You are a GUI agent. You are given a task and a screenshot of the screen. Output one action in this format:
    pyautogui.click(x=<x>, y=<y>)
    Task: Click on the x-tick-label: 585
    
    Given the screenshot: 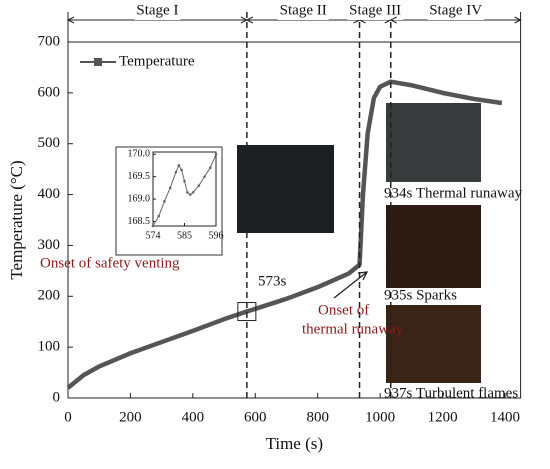 What is the action you would take?
    pyautogui.click(x=184, y=235)
    